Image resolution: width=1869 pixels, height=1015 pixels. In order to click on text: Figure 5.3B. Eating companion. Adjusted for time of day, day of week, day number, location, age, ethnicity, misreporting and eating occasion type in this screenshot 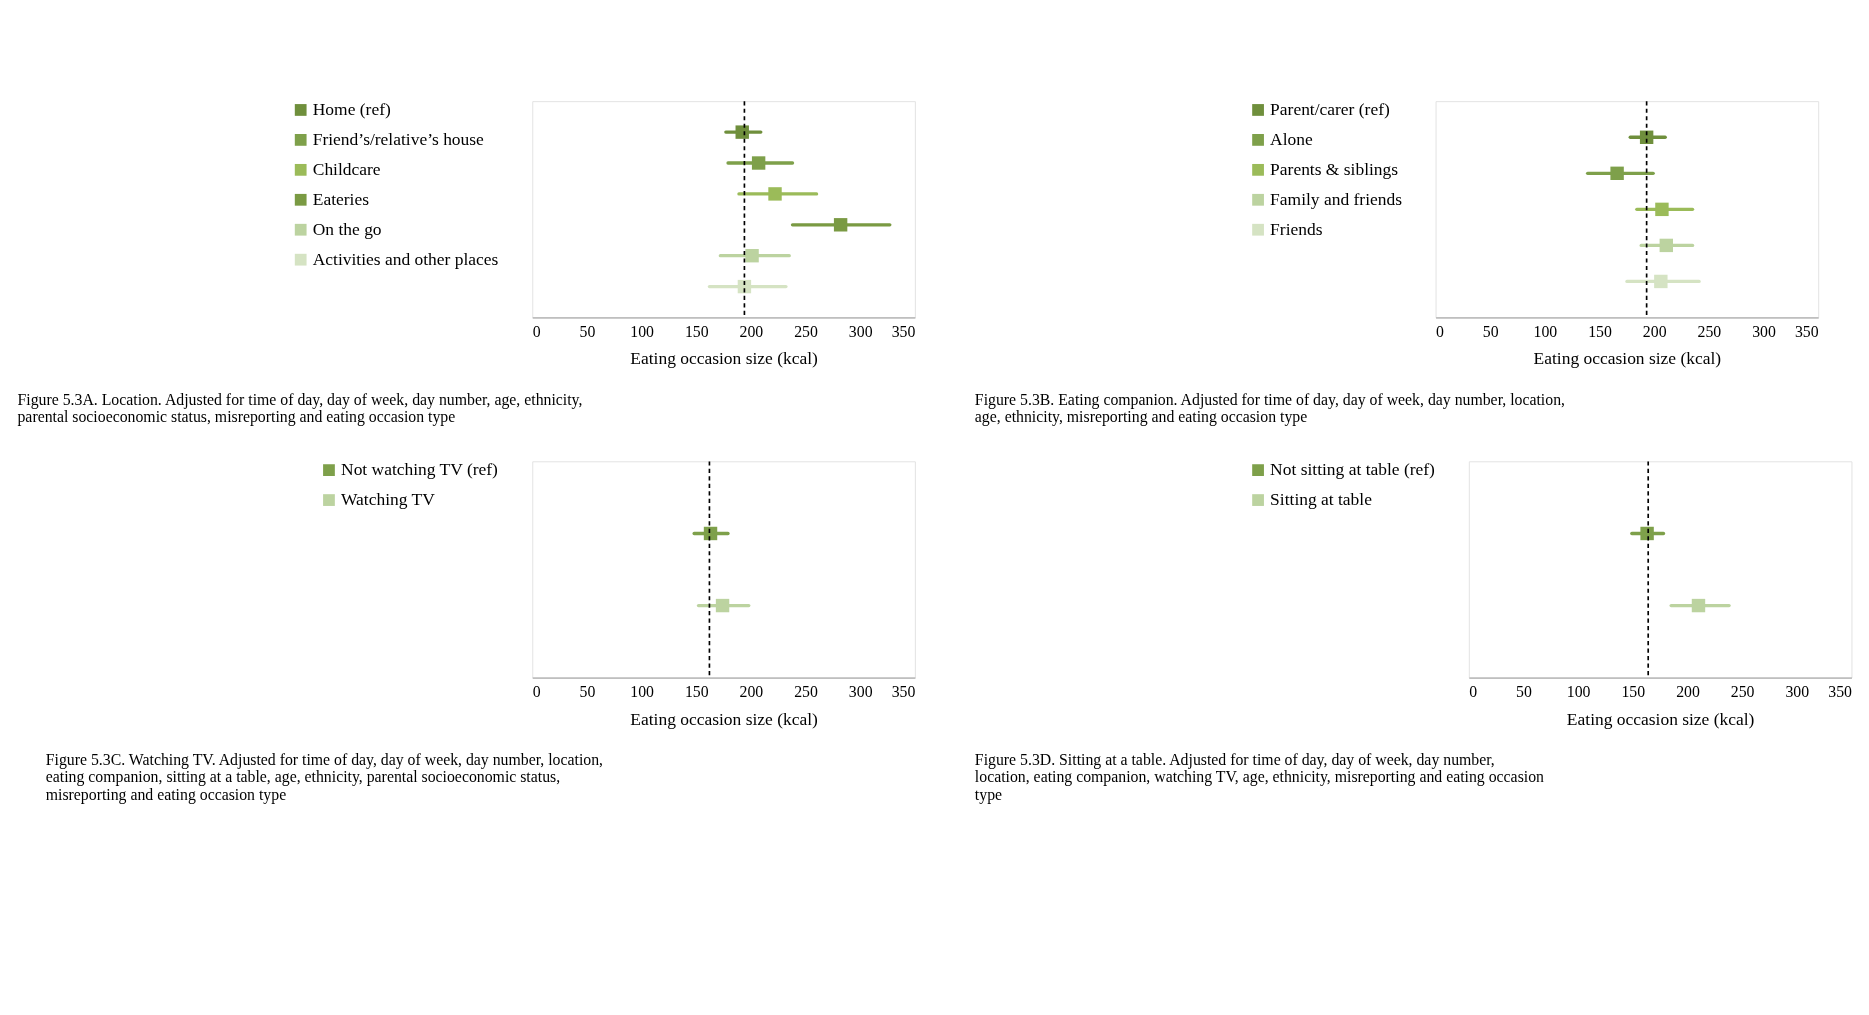, I will do `click(1269, 408)`.